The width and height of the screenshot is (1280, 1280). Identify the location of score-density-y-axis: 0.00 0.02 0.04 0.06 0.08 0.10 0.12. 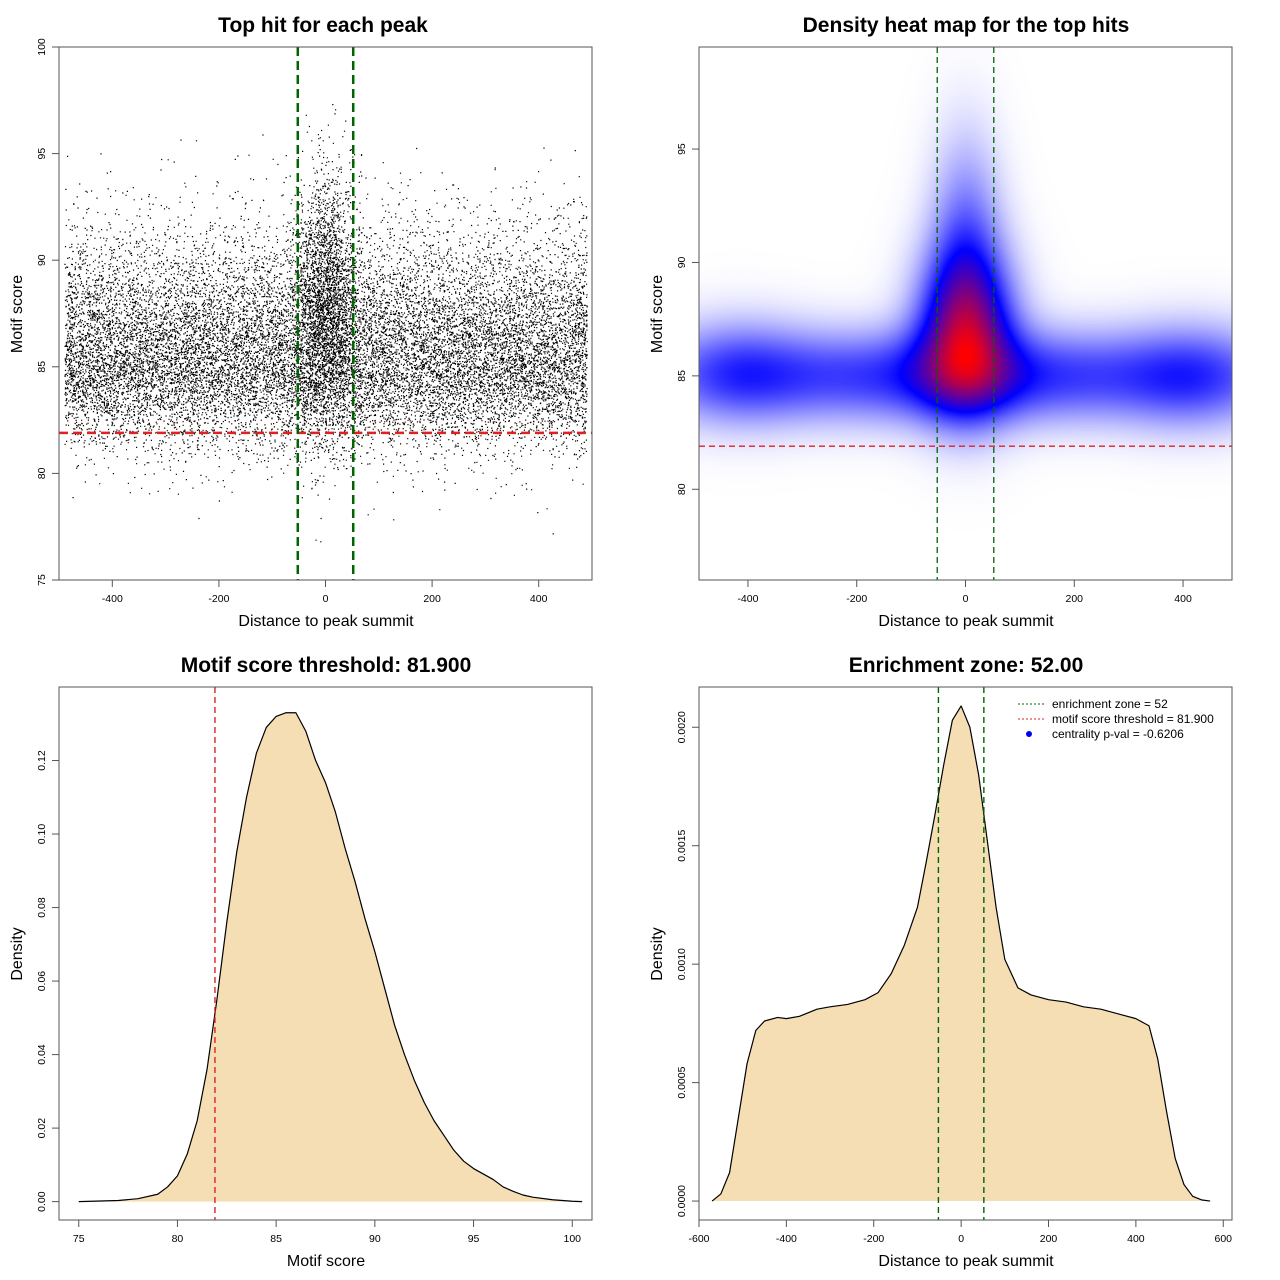
(48, 981).